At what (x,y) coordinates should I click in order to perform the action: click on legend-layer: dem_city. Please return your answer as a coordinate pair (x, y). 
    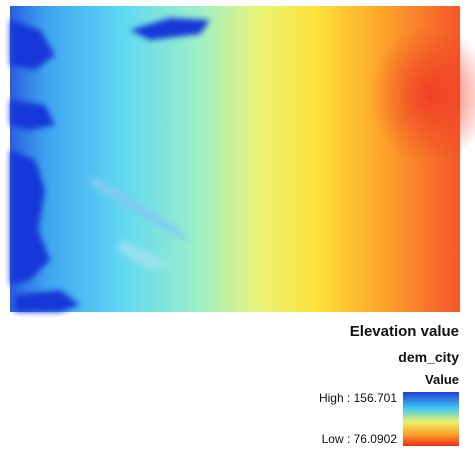
    Looking at the image, I should click on (428, 357).